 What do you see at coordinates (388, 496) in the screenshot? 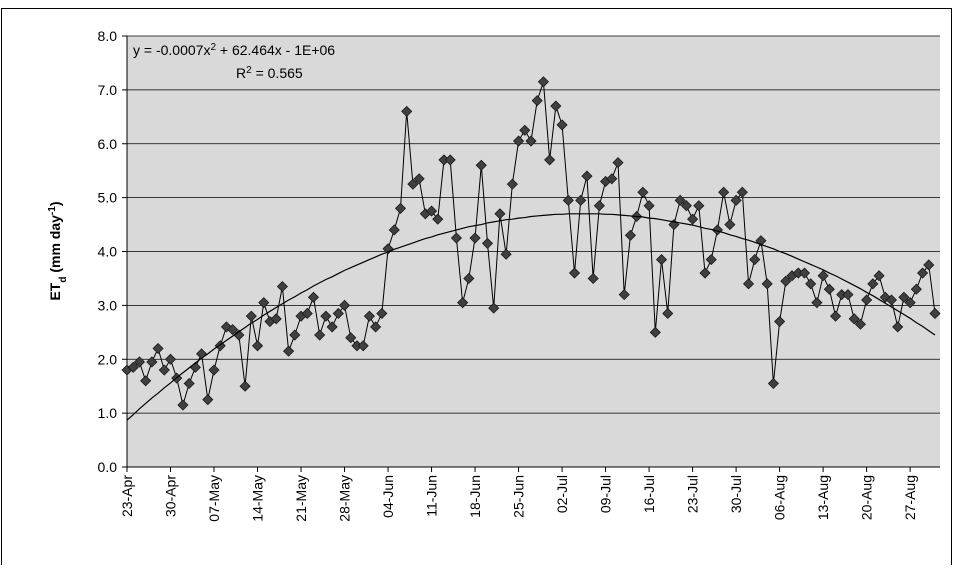
I see `x-tick-label: 04-Jun` at bounding box center [388, 496].